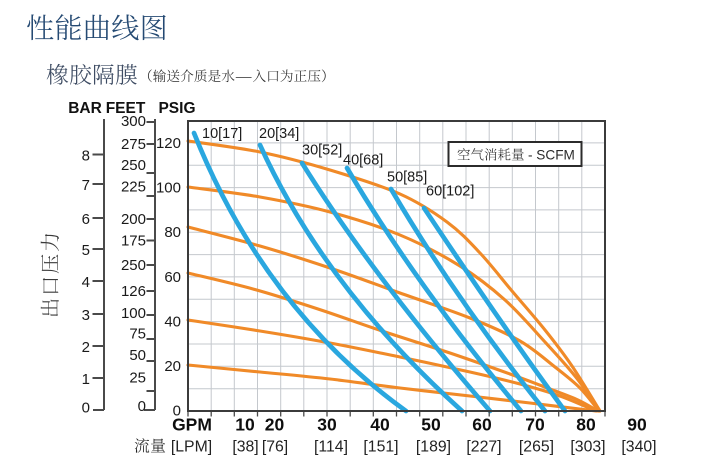 Image resolution: width=707 pixels, height=468 pixels. Describe the element at coordinates (85, 108) in the screenshot. I see `svg-text: BAR` at that location.